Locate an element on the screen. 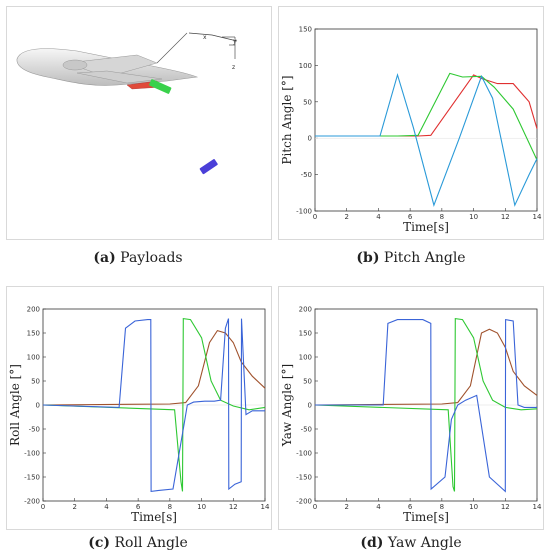 The height and width of the screenshot is (554, 550). caption-d: (d) Yaw Angle is located at coordinates (411, 543).